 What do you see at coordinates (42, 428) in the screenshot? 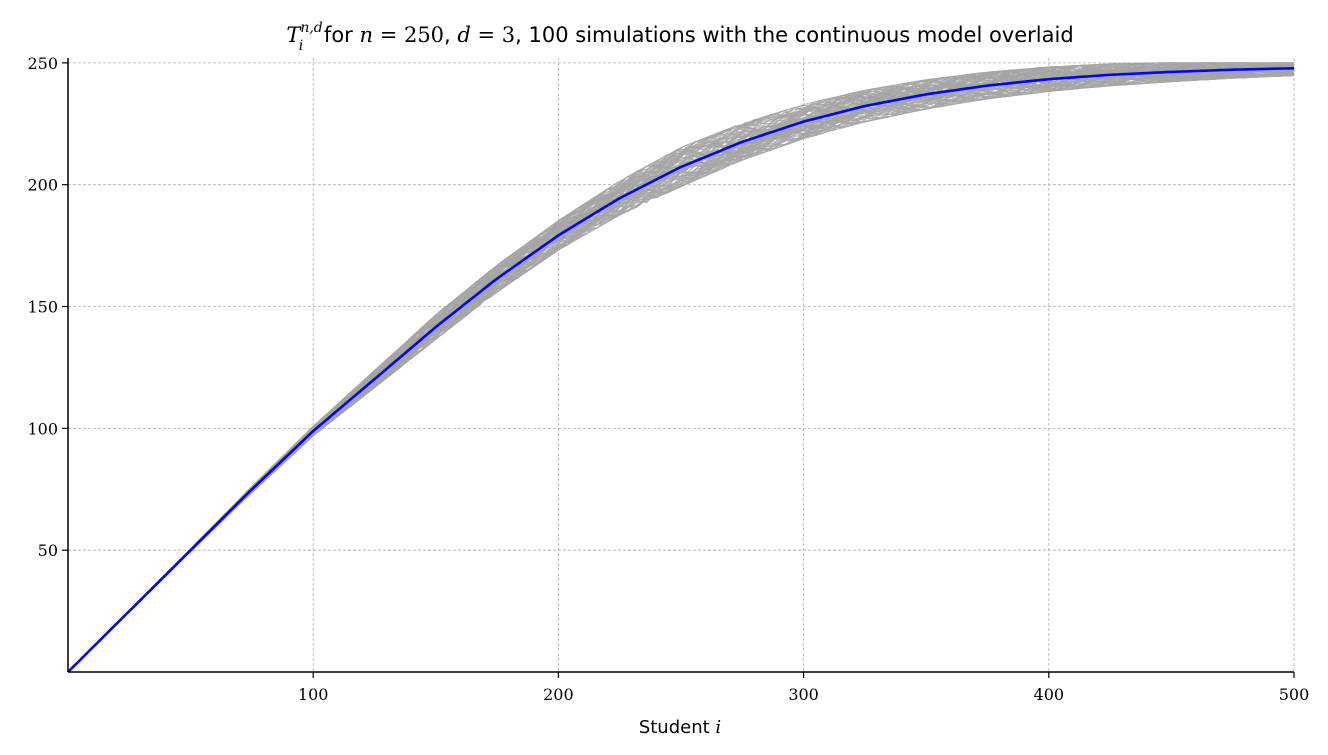
I see `y-tick-label: 100` at bounding box center [42, 428].